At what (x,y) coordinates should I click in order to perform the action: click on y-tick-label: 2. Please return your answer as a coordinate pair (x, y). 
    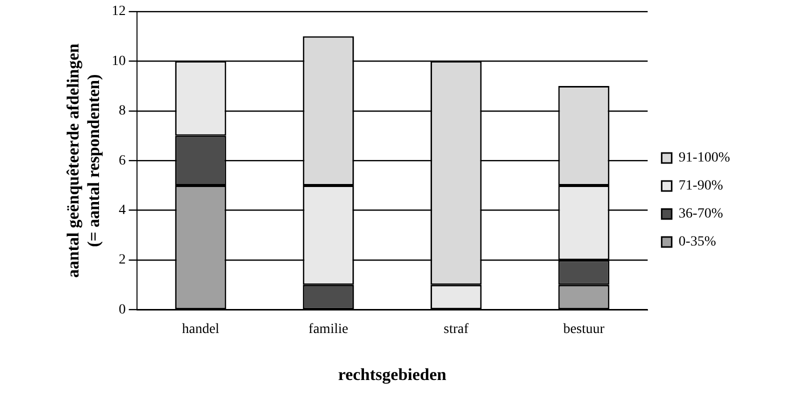
    Looking at the image, I should click on (122, 260).